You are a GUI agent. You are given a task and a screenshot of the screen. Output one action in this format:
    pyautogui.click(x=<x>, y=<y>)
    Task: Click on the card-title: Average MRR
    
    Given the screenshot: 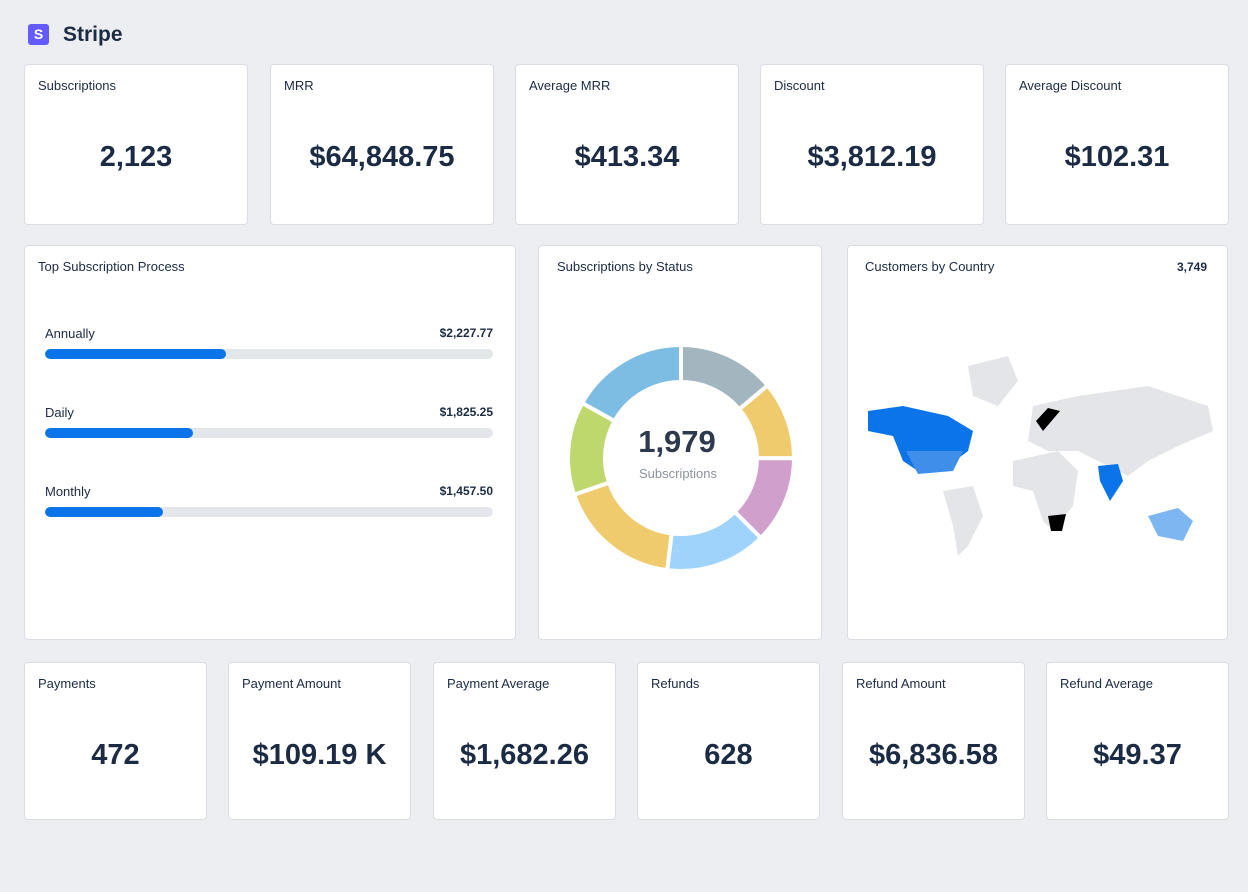 What is the action you would take?
    pyautogui.click(x=570, y=85)
    